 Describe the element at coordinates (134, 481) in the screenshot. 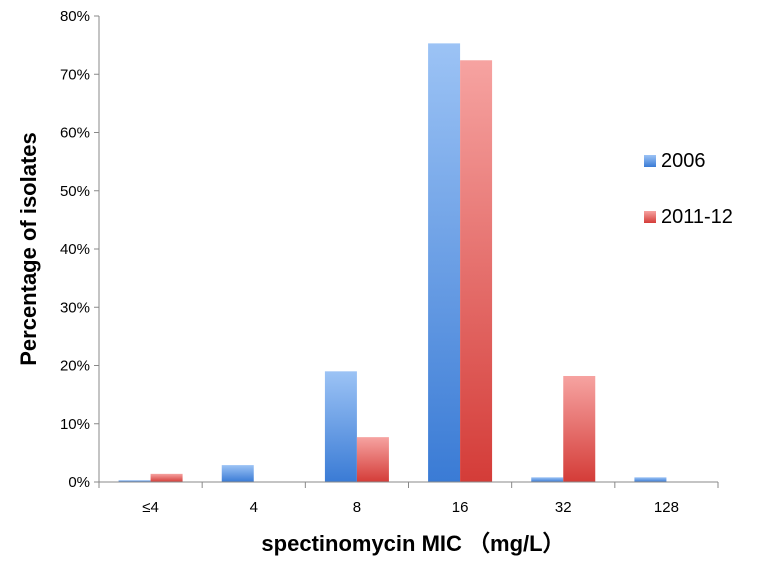

I see `bar-2006-≤4` at that location.